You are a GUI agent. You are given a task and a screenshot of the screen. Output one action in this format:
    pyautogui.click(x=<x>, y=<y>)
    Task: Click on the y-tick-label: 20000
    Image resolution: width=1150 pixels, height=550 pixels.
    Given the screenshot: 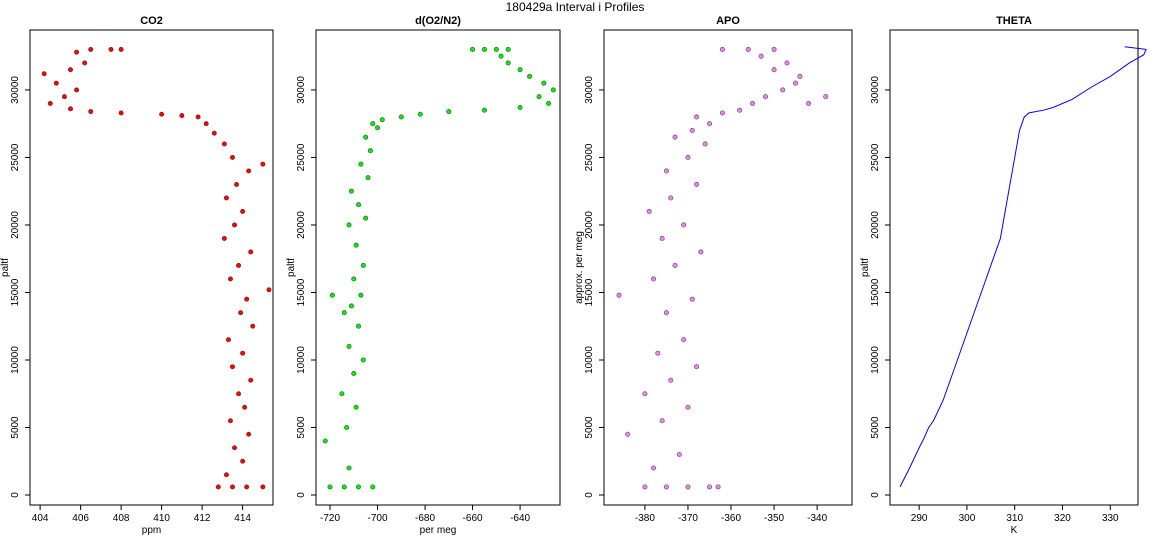 What is the action you would take?
    pyautogui.click(x=875, y=225)
    